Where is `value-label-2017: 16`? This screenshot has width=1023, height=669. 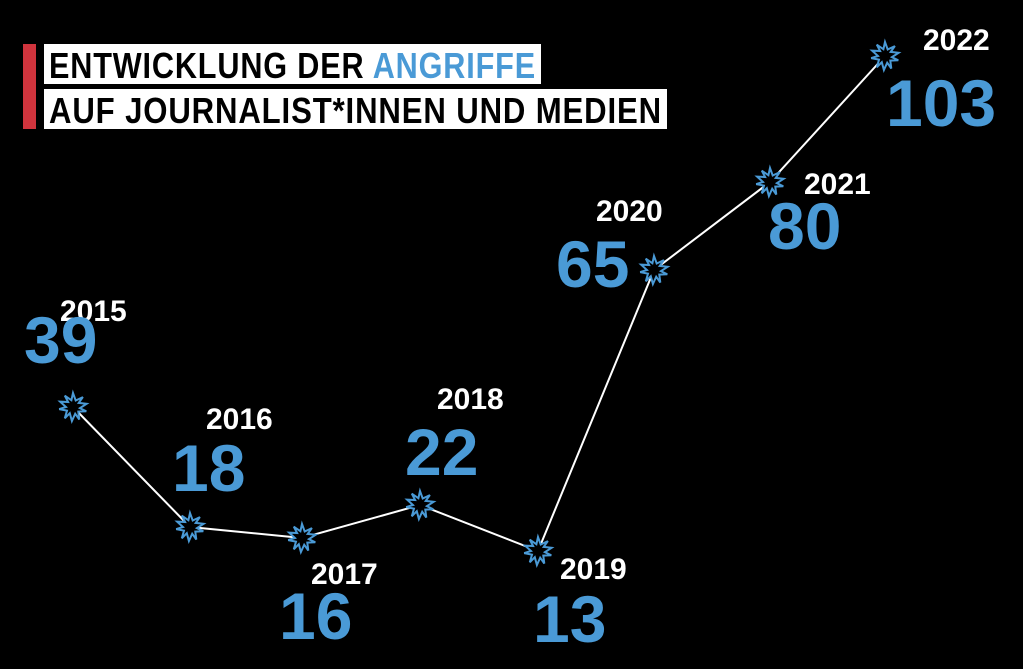
value-label-2017: 16 is located at coordinates (315, 616).